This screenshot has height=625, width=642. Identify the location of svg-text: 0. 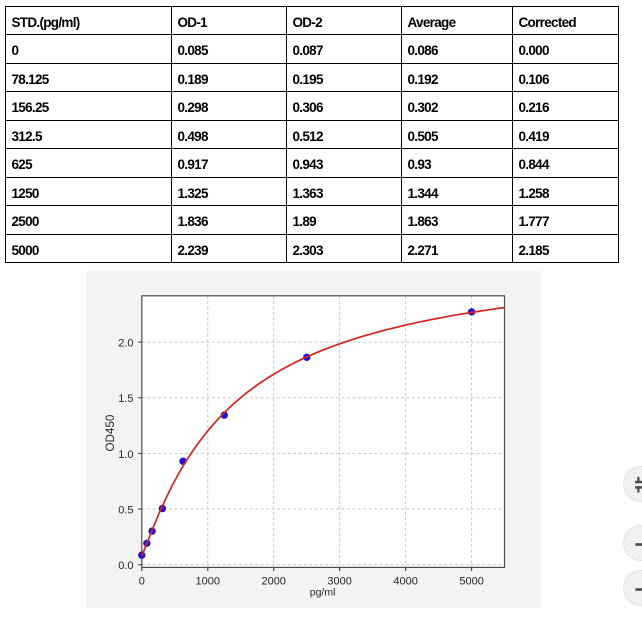
(142, 582).